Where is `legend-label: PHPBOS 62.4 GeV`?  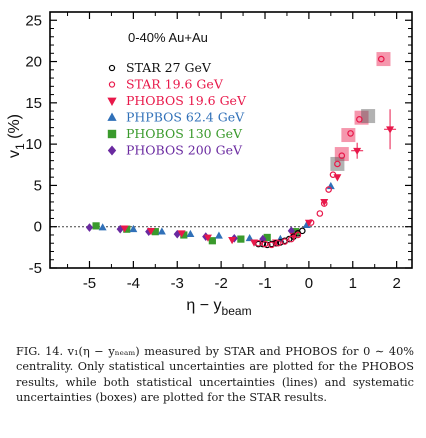 legend-label: PHPBOS 62.4 GeV is located at coordinates (185, 117).